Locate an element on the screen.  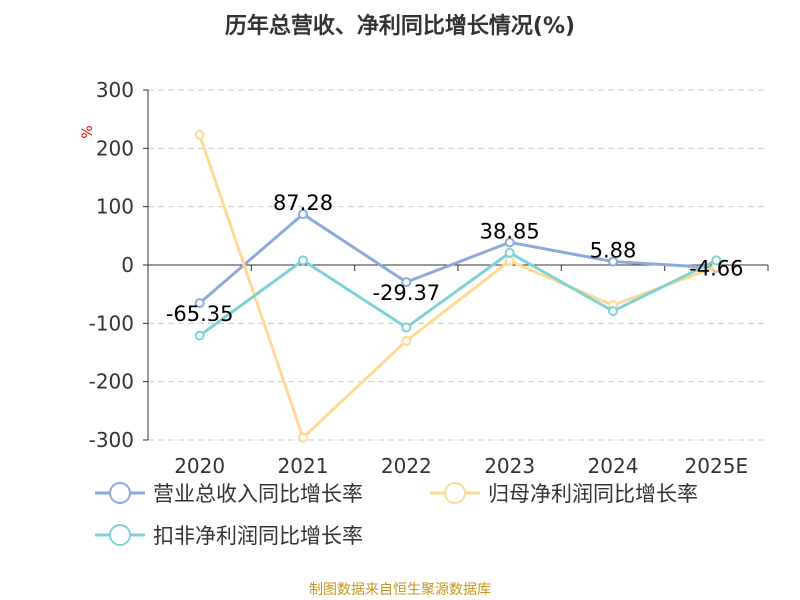
y-tick-label: 300 is located at coordinates (115, 90).